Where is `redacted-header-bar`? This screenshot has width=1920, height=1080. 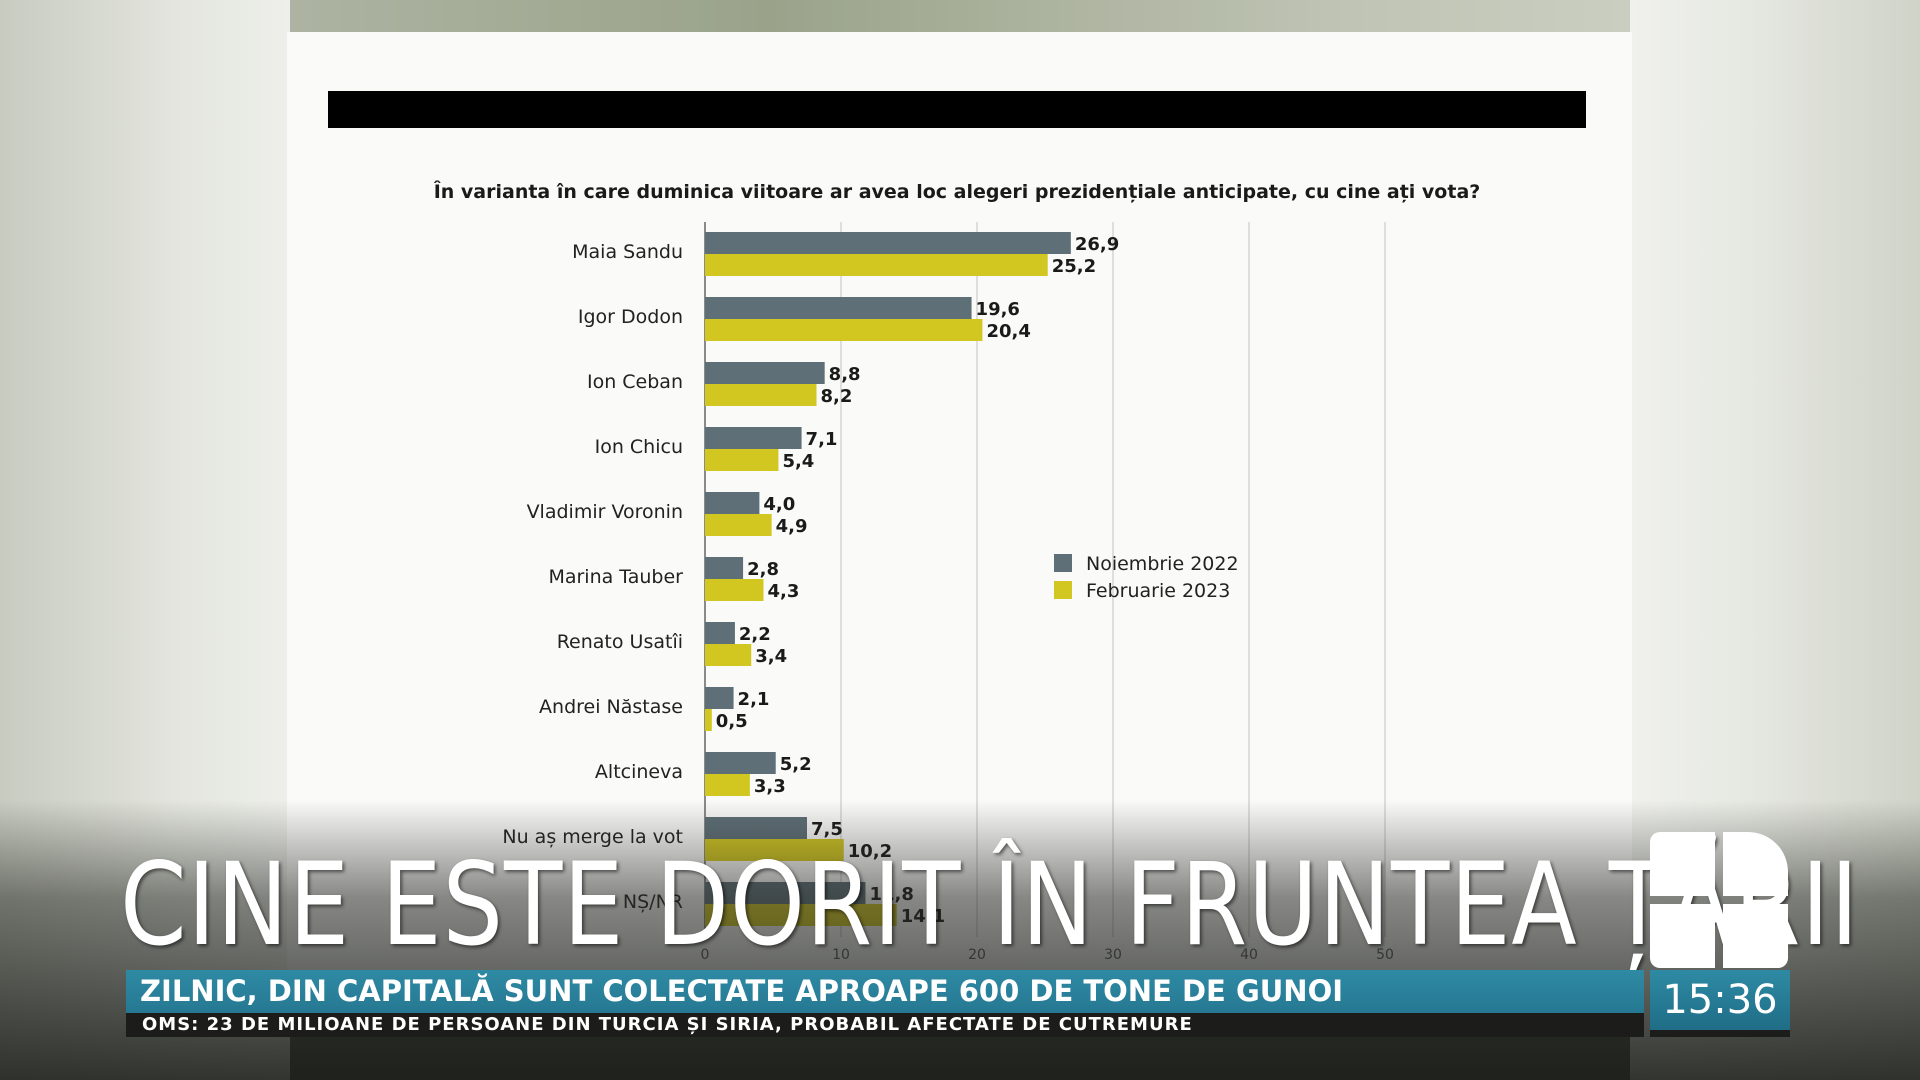 redacted-header-bar is located at coordinates (957, 109).